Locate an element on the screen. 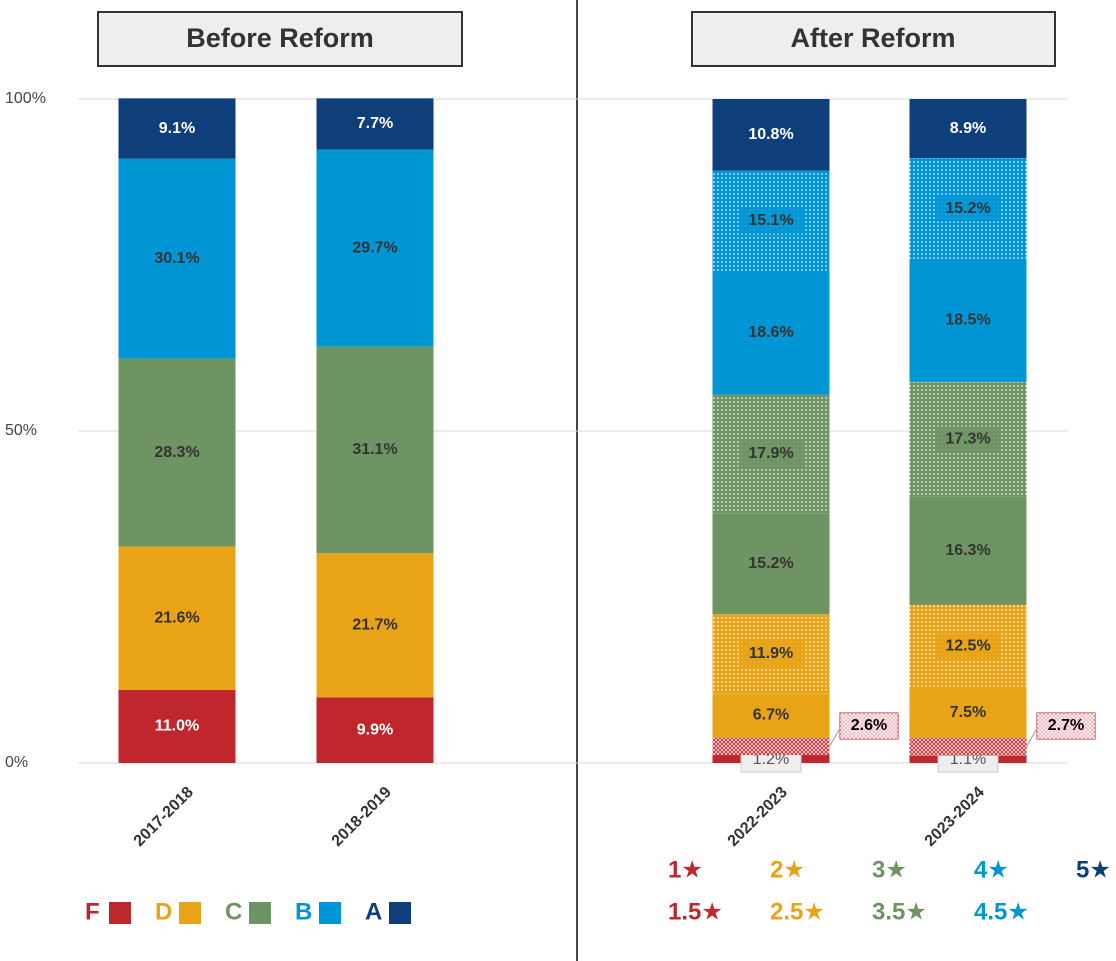 The height and width of the screenshot is (961, 1116). legend-label: 1.5★ is located at coordinates (695, 911).